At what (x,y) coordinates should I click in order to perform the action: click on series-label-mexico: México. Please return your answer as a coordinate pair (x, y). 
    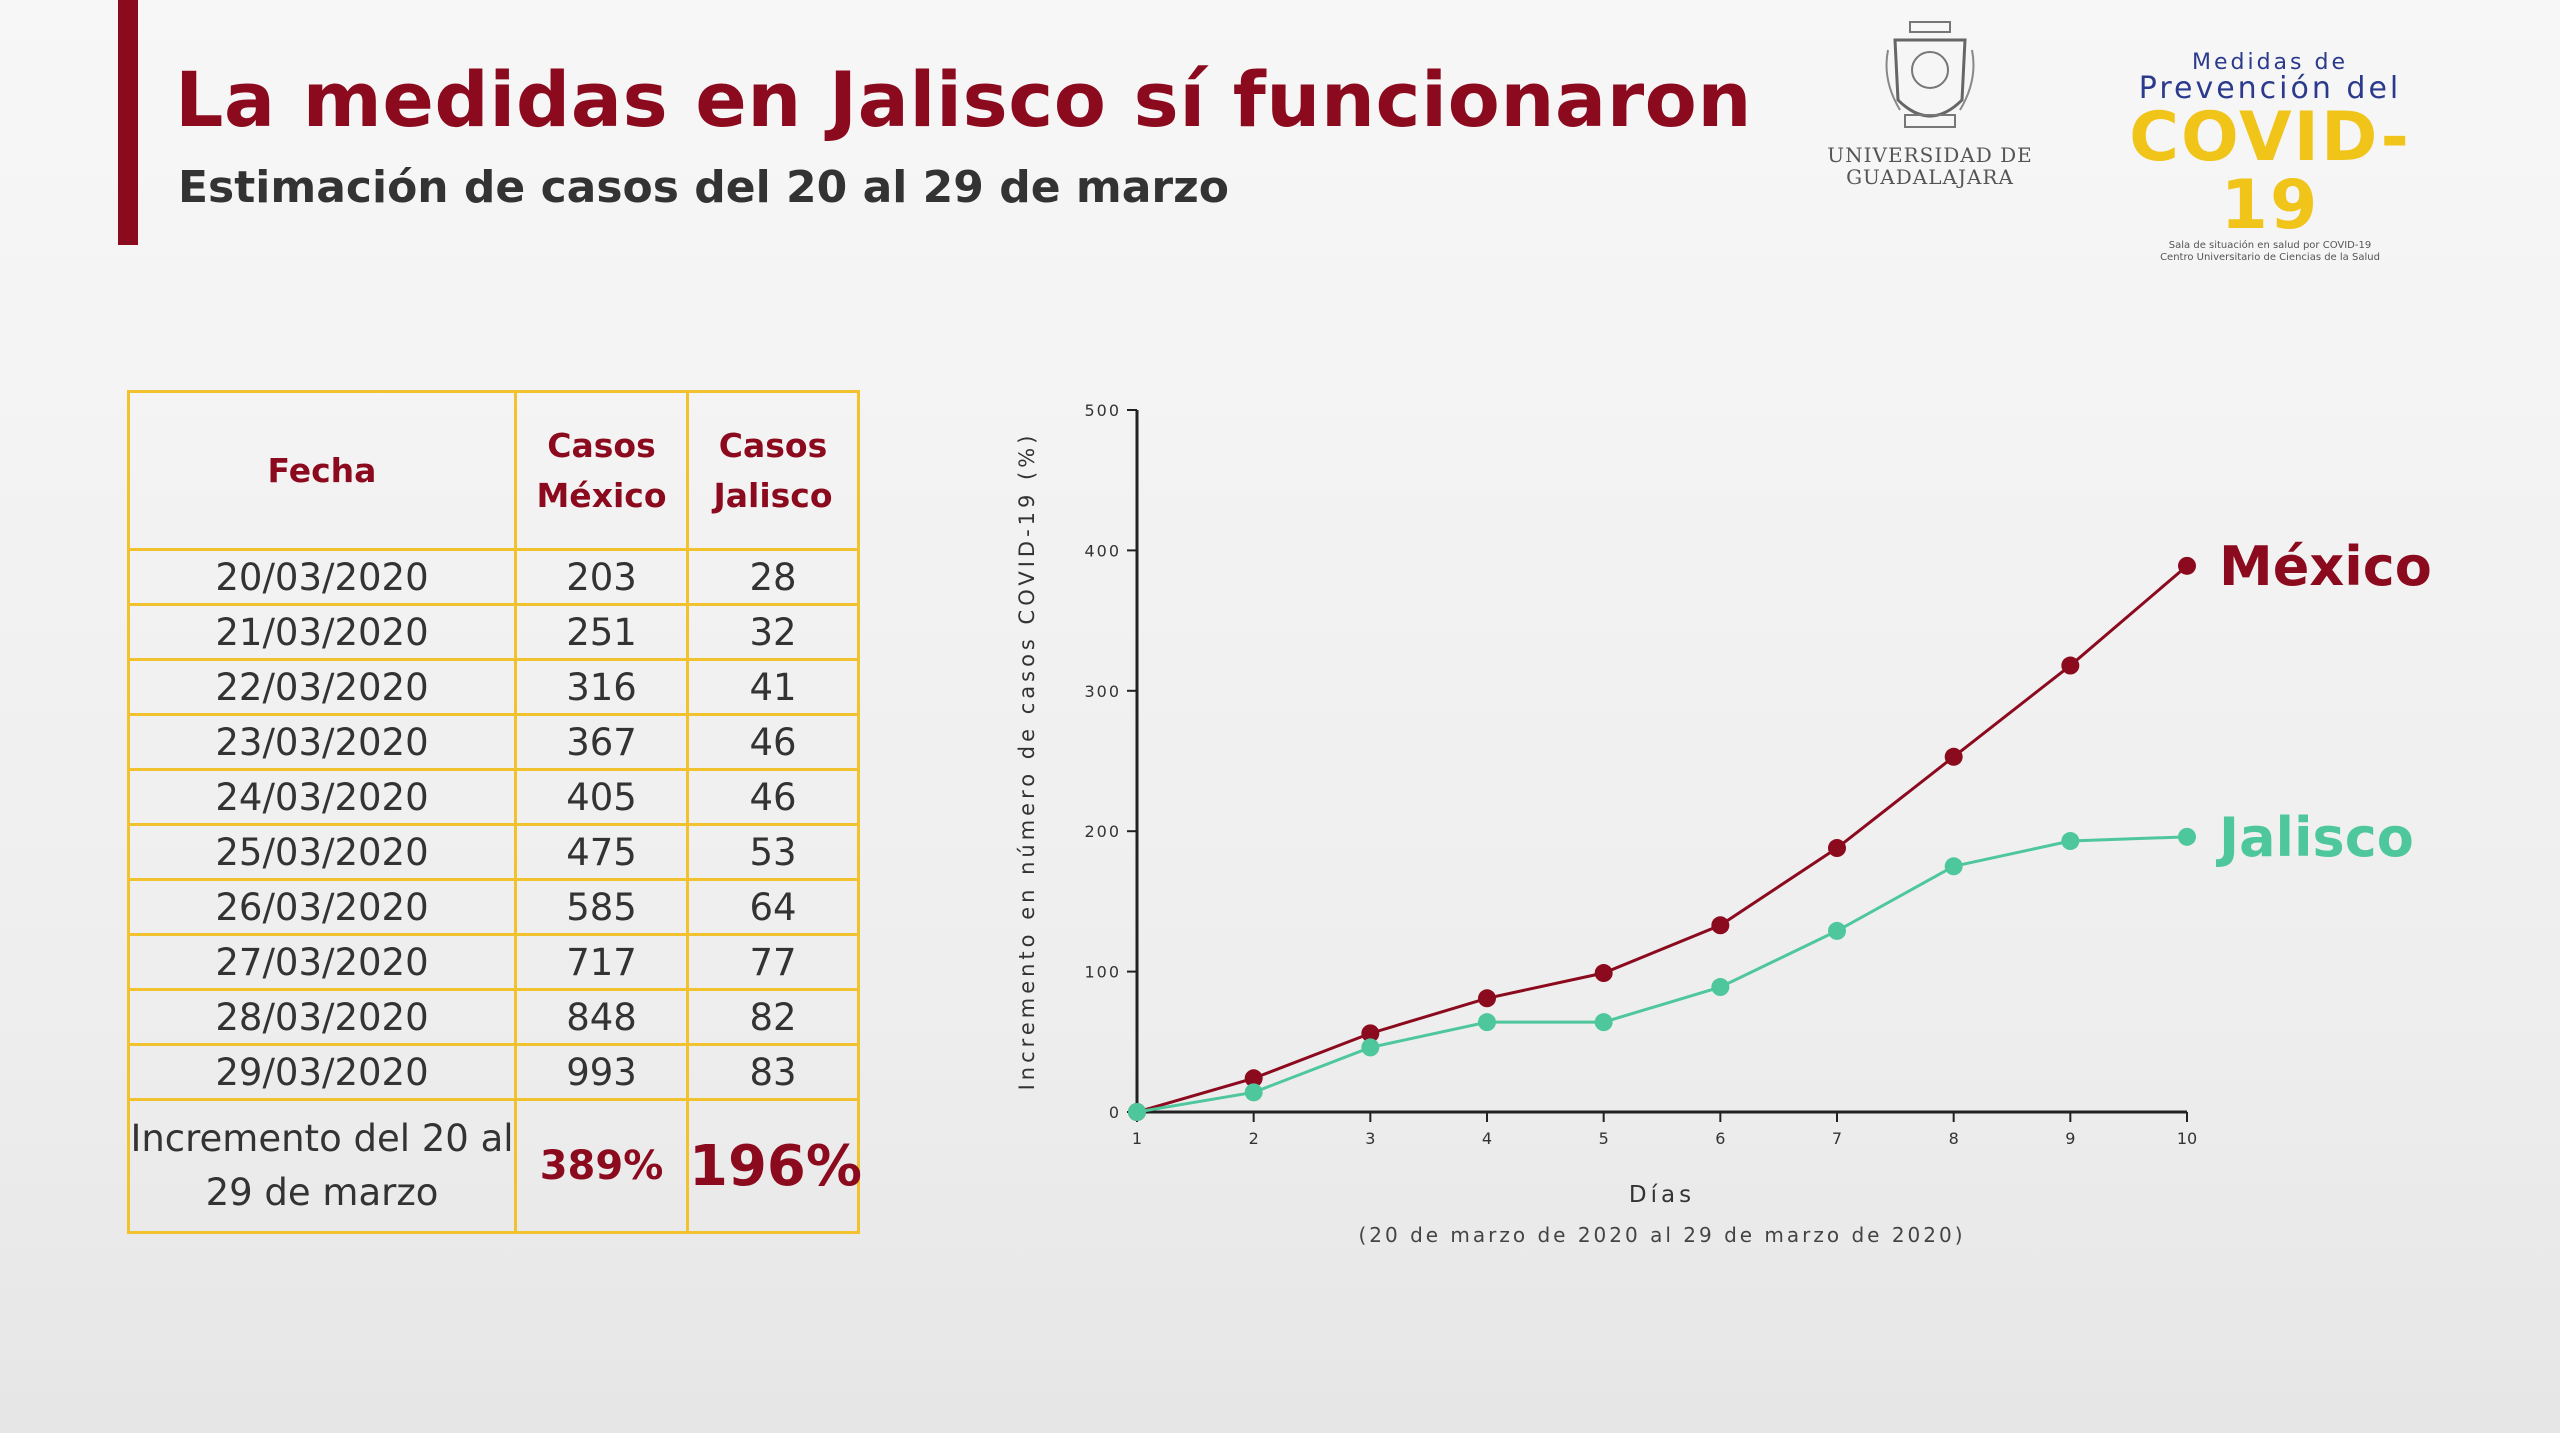
    Looking at the image, I should click on (2325, 566).